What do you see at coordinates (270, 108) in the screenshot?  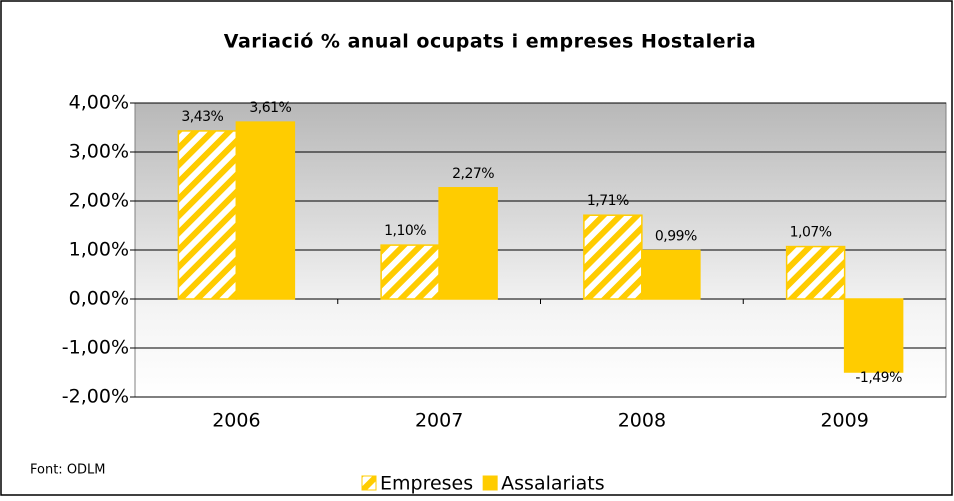 I see `value-label: 3,61%` at bounding box center [270, 108].